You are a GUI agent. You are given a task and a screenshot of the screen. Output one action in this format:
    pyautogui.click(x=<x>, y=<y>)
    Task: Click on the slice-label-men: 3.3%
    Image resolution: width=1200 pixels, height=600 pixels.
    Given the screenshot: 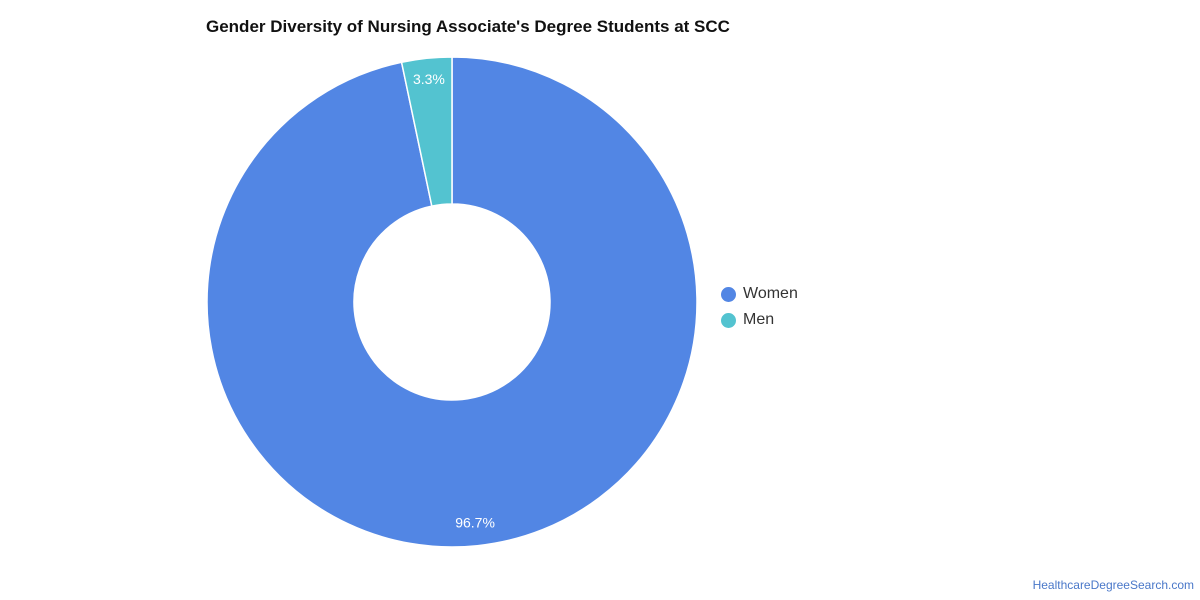 What is the action you would take?
    pyautogui.click(x=429, y=79)
    